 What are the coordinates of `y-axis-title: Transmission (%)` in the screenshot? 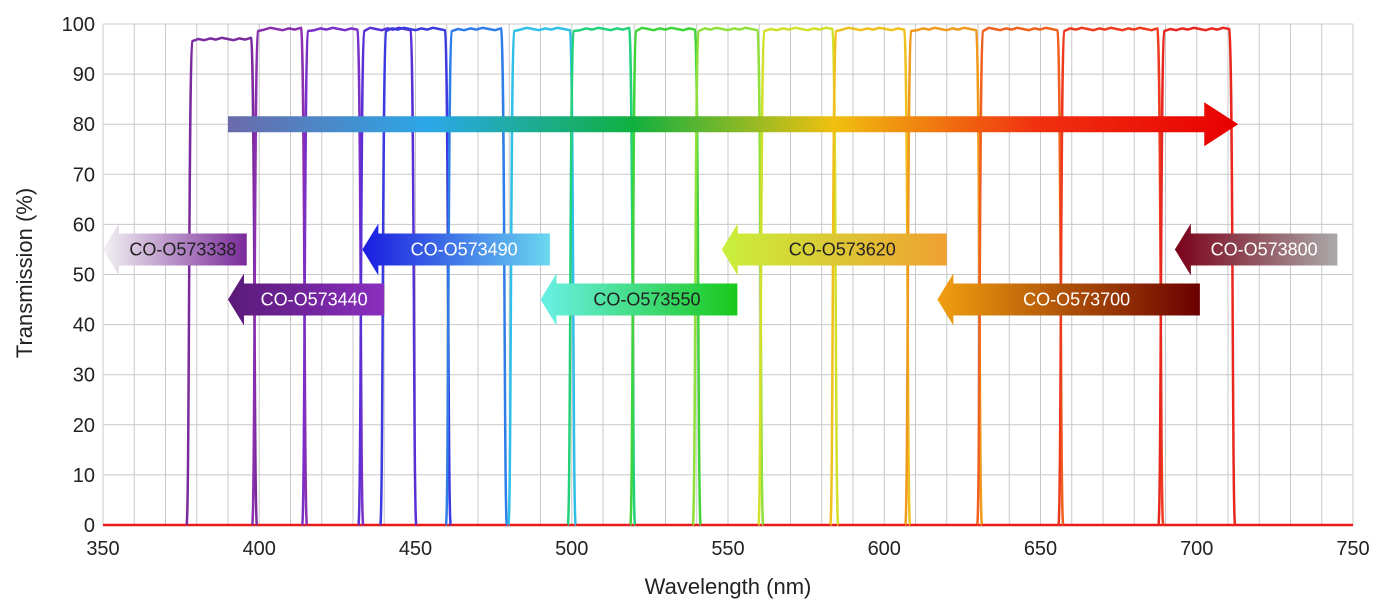 It's located at (24, 273).